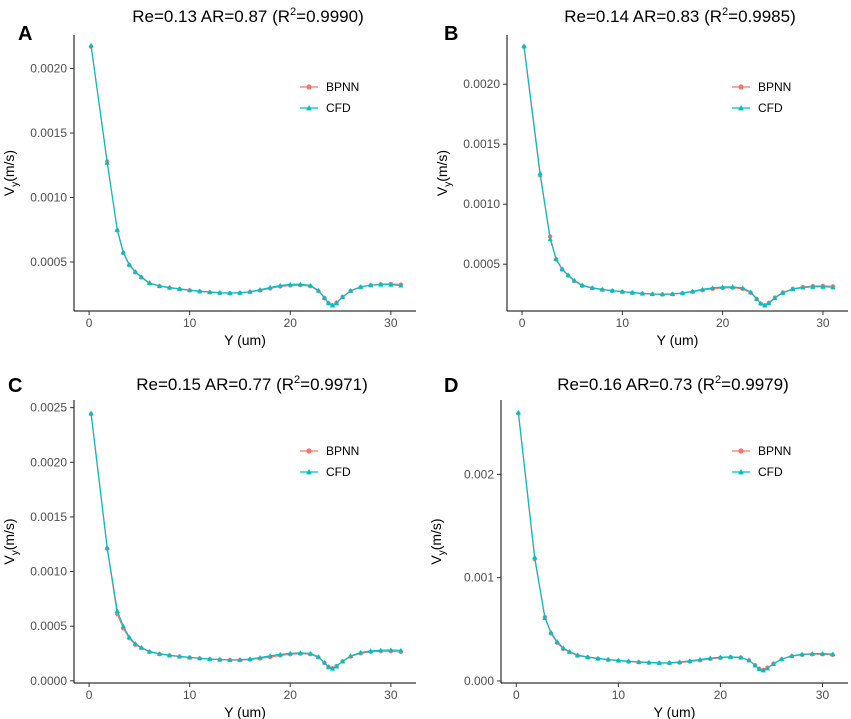  I want to click on y-tick-label: 0.0010, so click(48, 572).